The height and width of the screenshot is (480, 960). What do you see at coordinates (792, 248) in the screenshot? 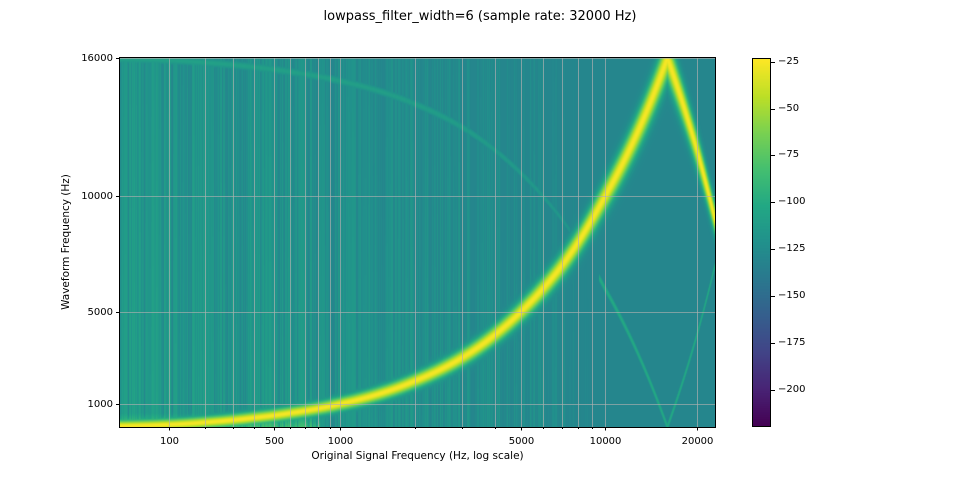
I see `colorbar-tick-label: −125` at bounding box center [792, 248].